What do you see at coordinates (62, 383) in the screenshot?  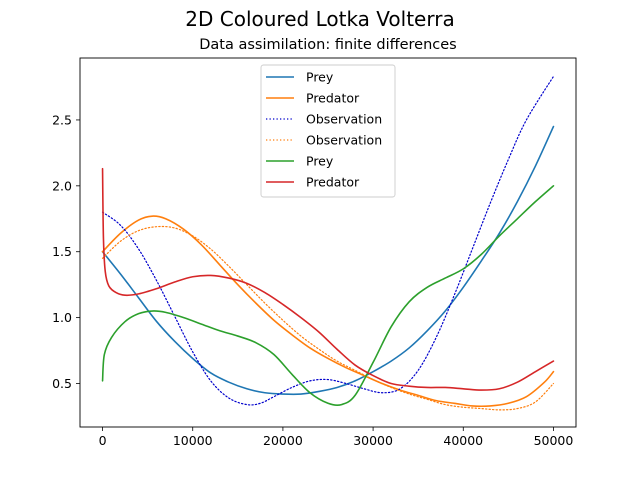 I see `y-tick-label: 0.5` at bounding box center [62, 383].